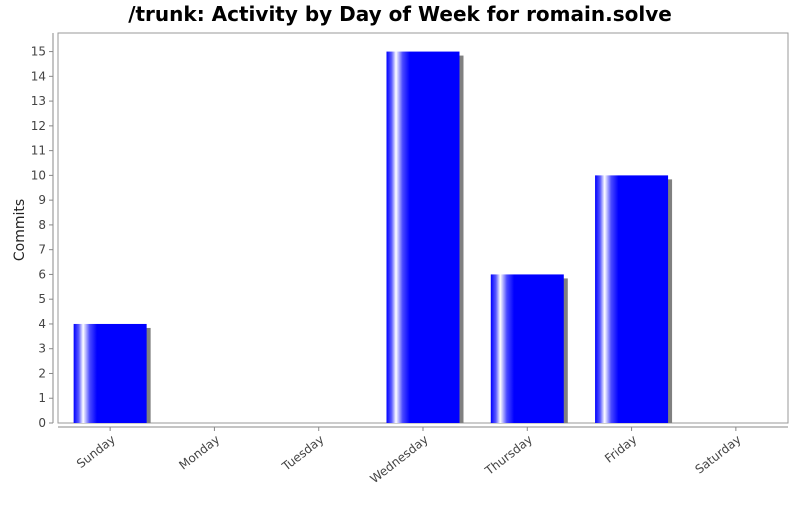  What do you see at coordinates (38, 175) in the screenshot?
I see `y-tick-label: 10` at bounding box center [38, 175].